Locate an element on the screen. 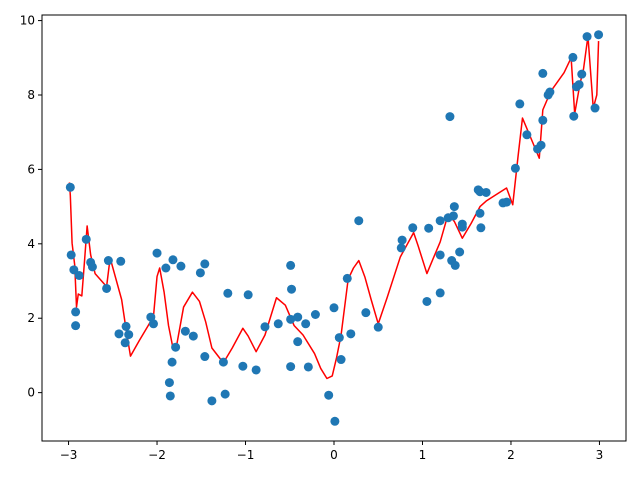 The image size is (640, 480). x-tick-label: −3 is located at coordinates (69, 455).